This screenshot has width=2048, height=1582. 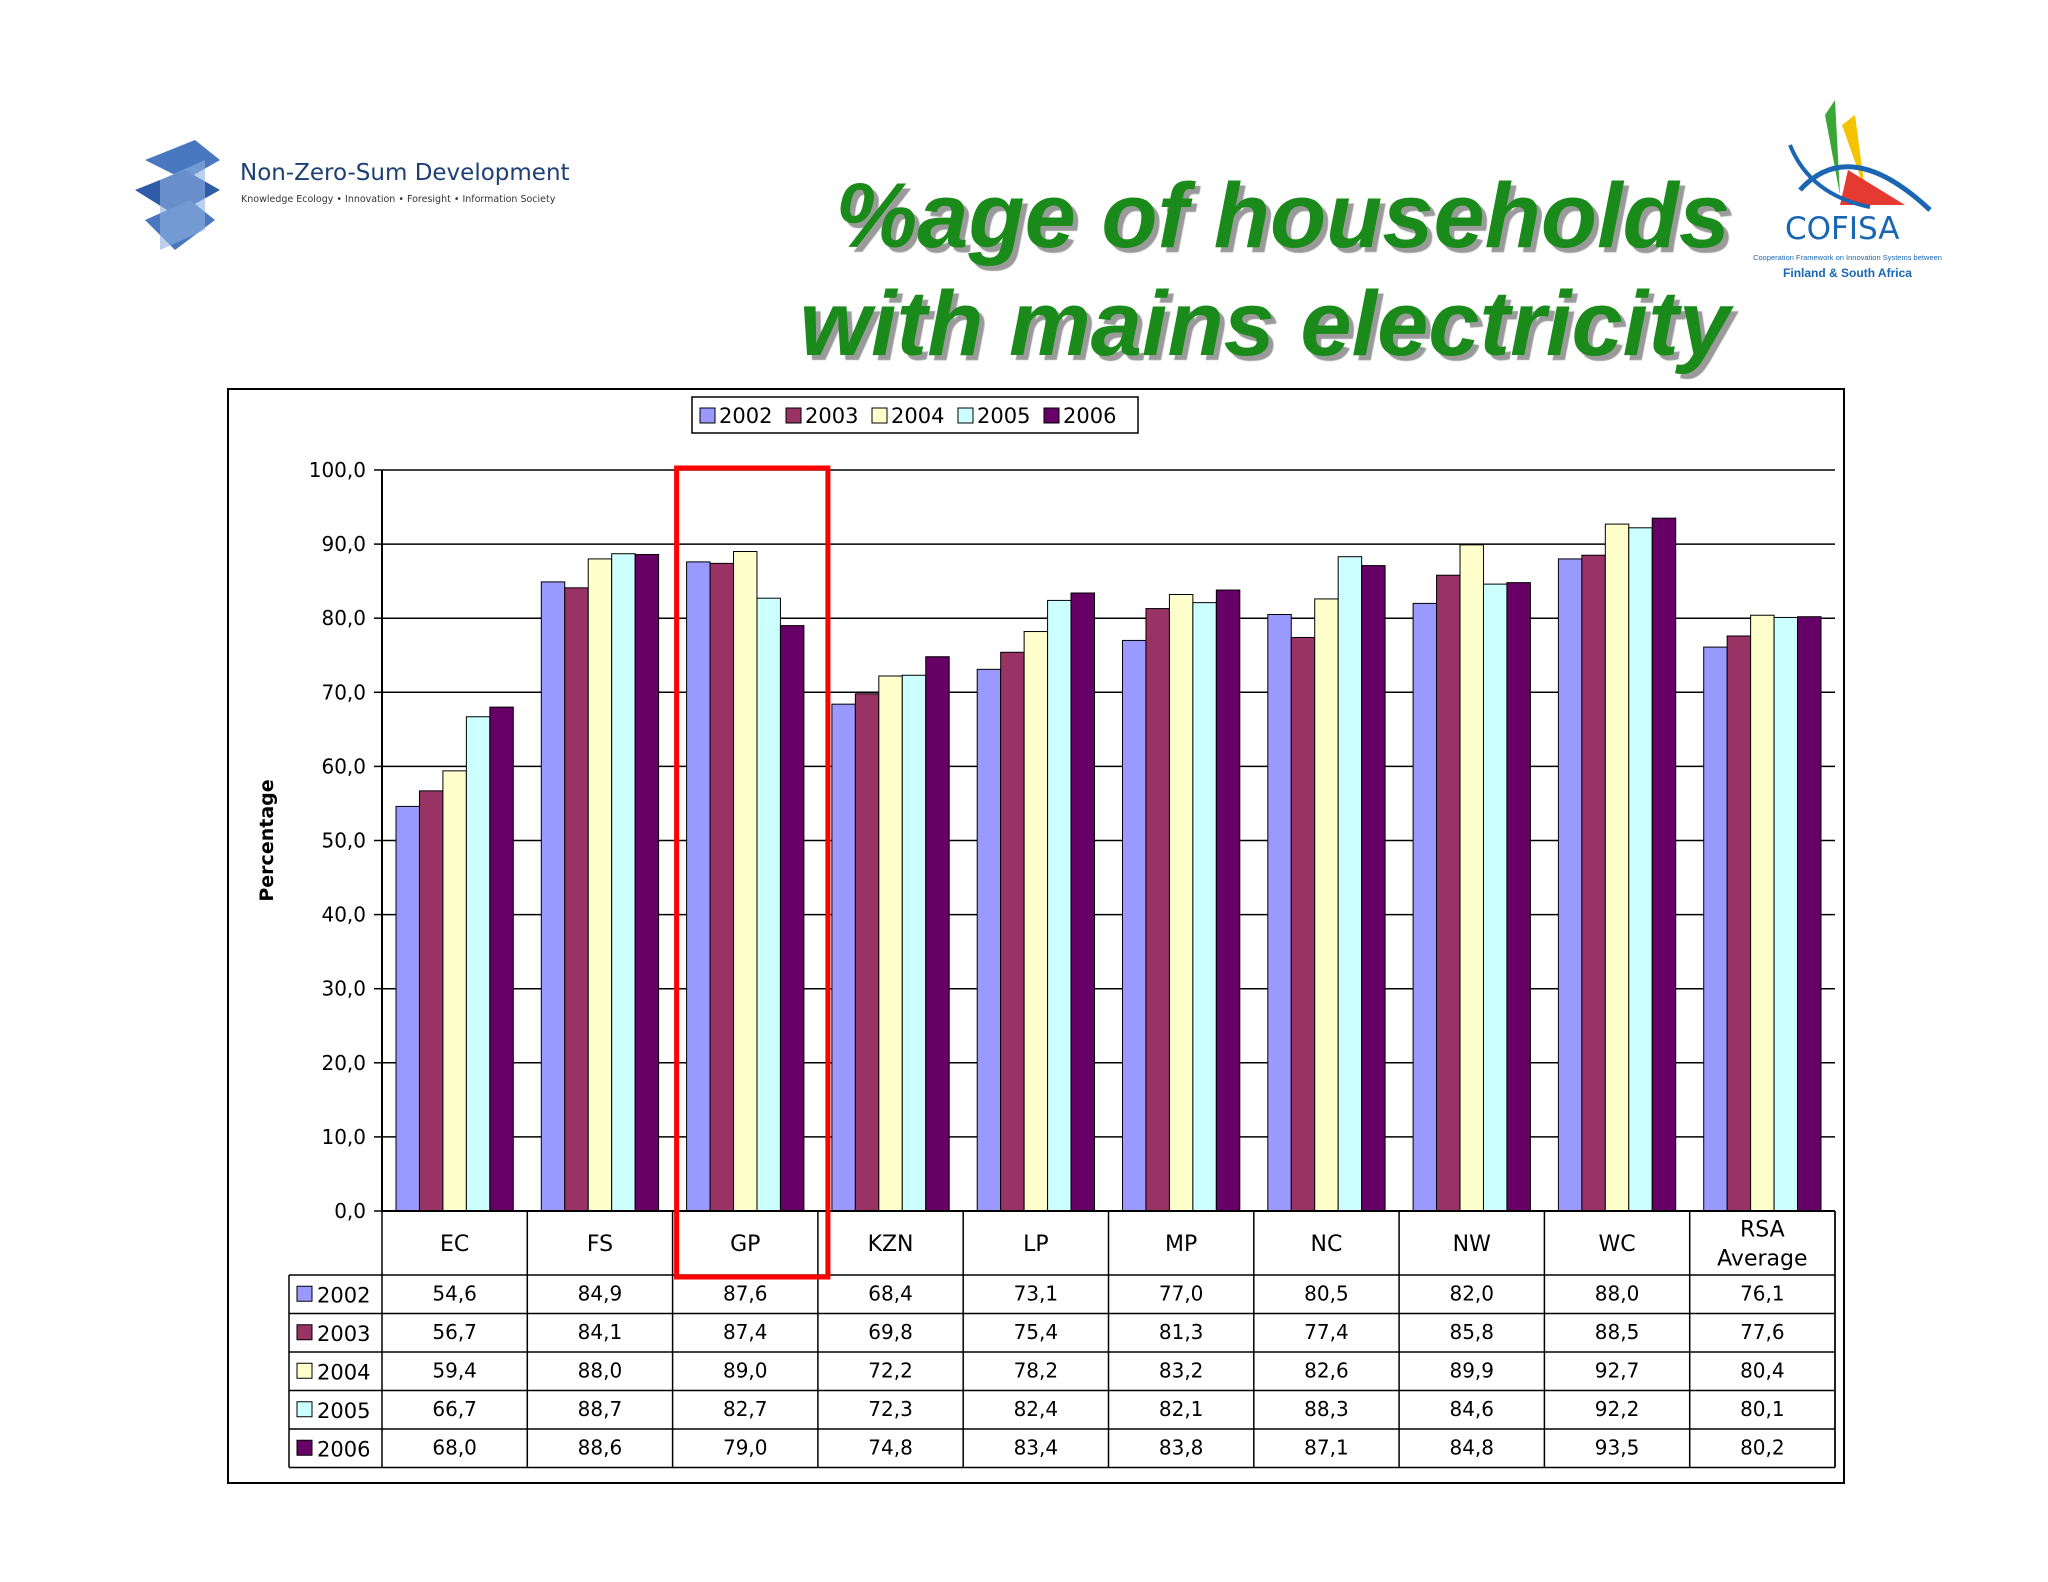 What do you see at coordinates (1326, 905) in the screenshot?
I see `bar-2004-nc` at bounding box center [1326, 905].